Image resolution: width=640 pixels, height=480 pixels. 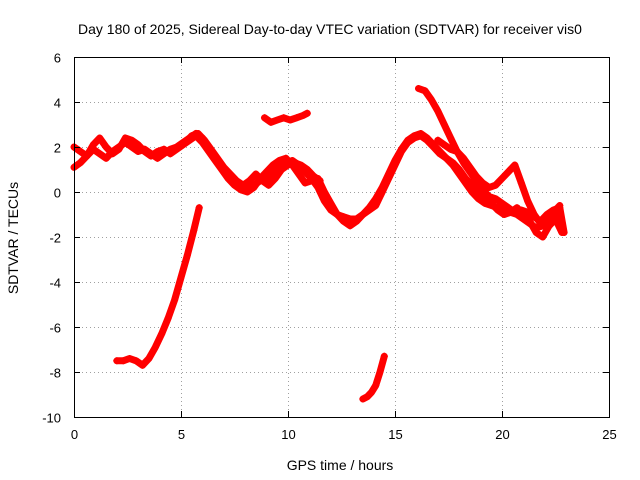 What do you see at coordinates (57, 103) in the screenshot?
I see `y-tick-label: 4` at bounding box center [57, 103].